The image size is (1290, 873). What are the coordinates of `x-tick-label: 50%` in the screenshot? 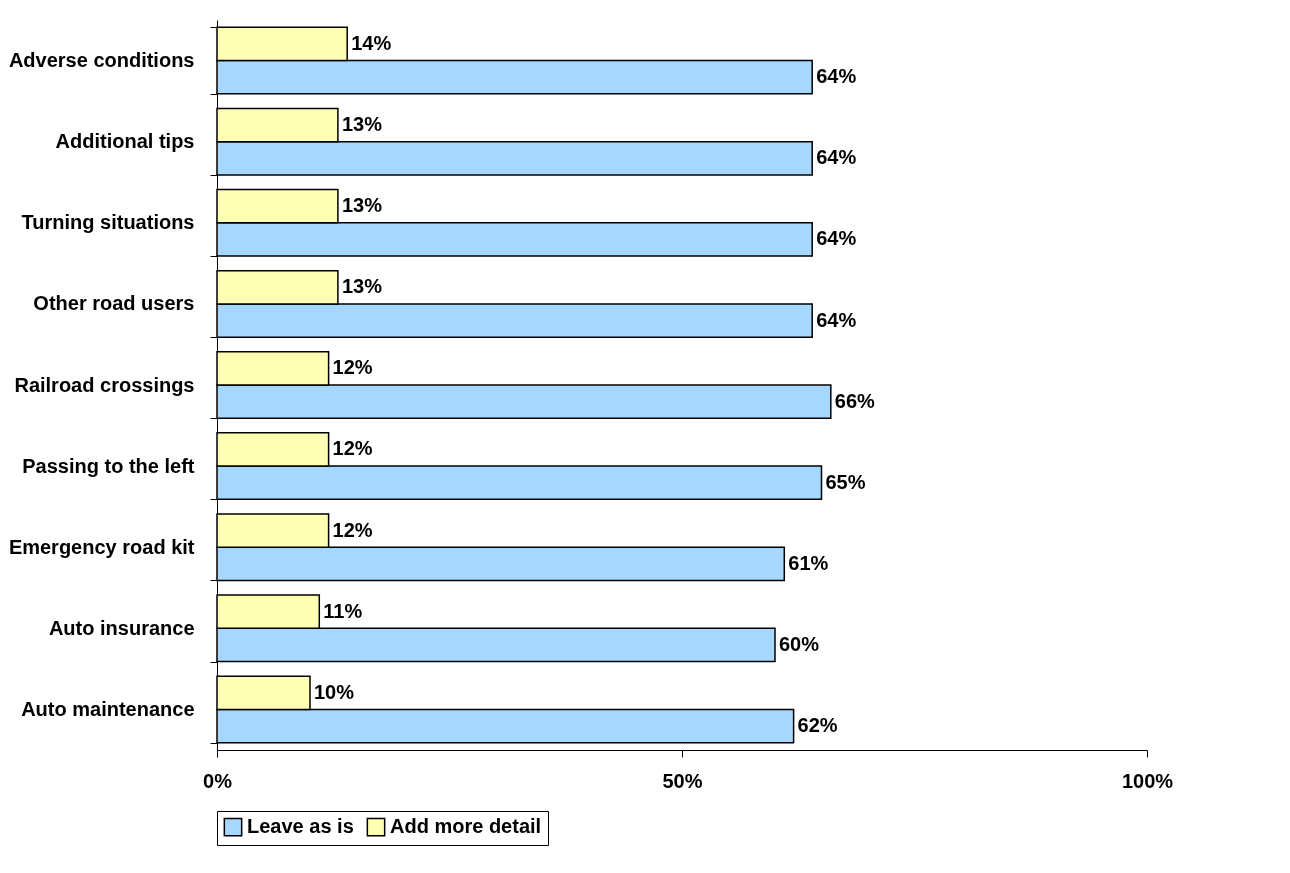 It's located at (682, 780).